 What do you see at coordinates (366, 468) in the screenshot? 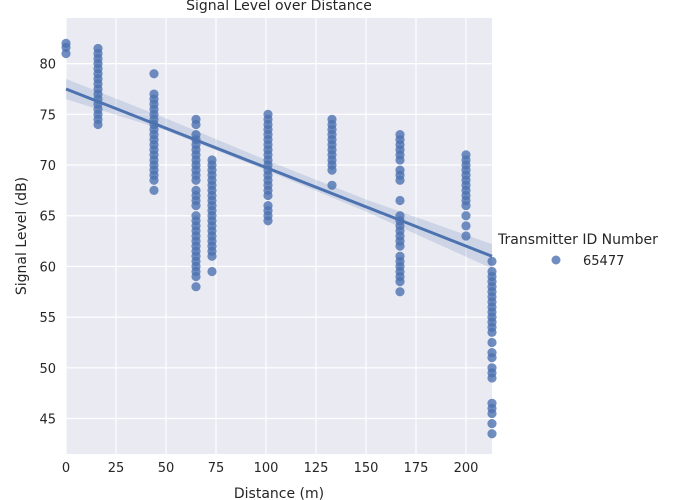
I see `x-tick-label: 150` at bounding box center [366, 468].